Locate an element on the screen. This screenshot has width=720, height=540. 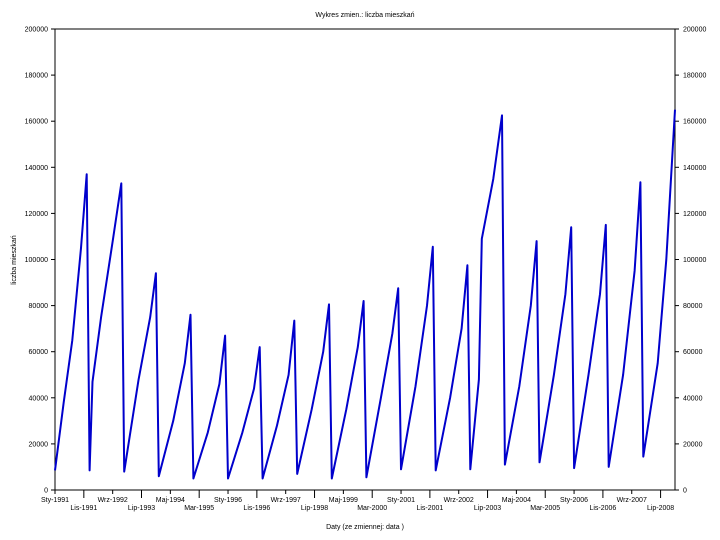
x-tick-label: Lis-2001 is located at coordinates (429, 508).